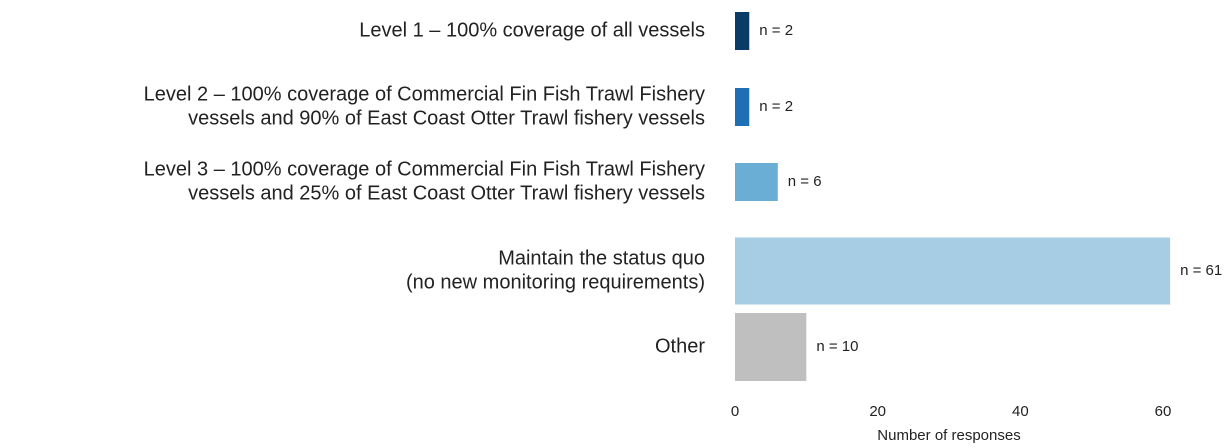 The height and width of the screenshot is (448, 1230). Describe the element at coordinates (1201, 270) in the screenshot. I see `value-label: n = 61` at that location.